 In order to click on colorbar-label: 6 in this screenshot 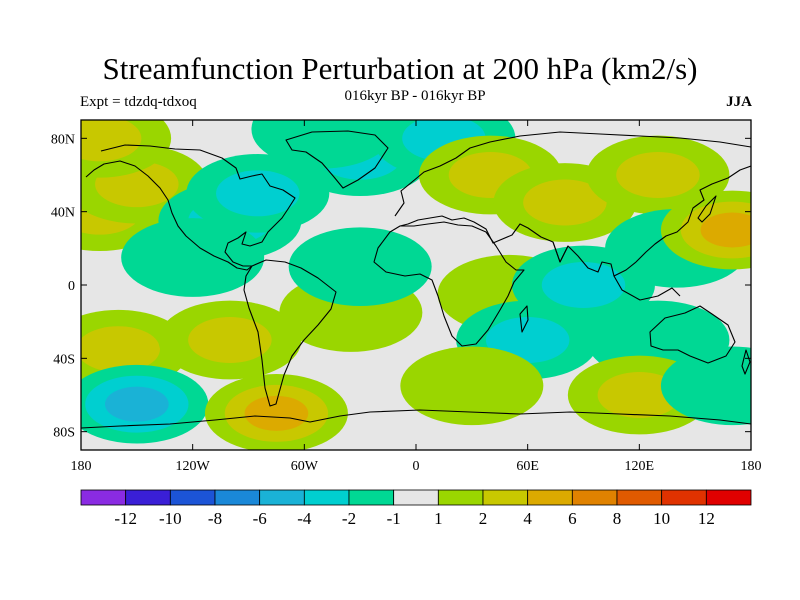, I will do `click(572, 518)`.